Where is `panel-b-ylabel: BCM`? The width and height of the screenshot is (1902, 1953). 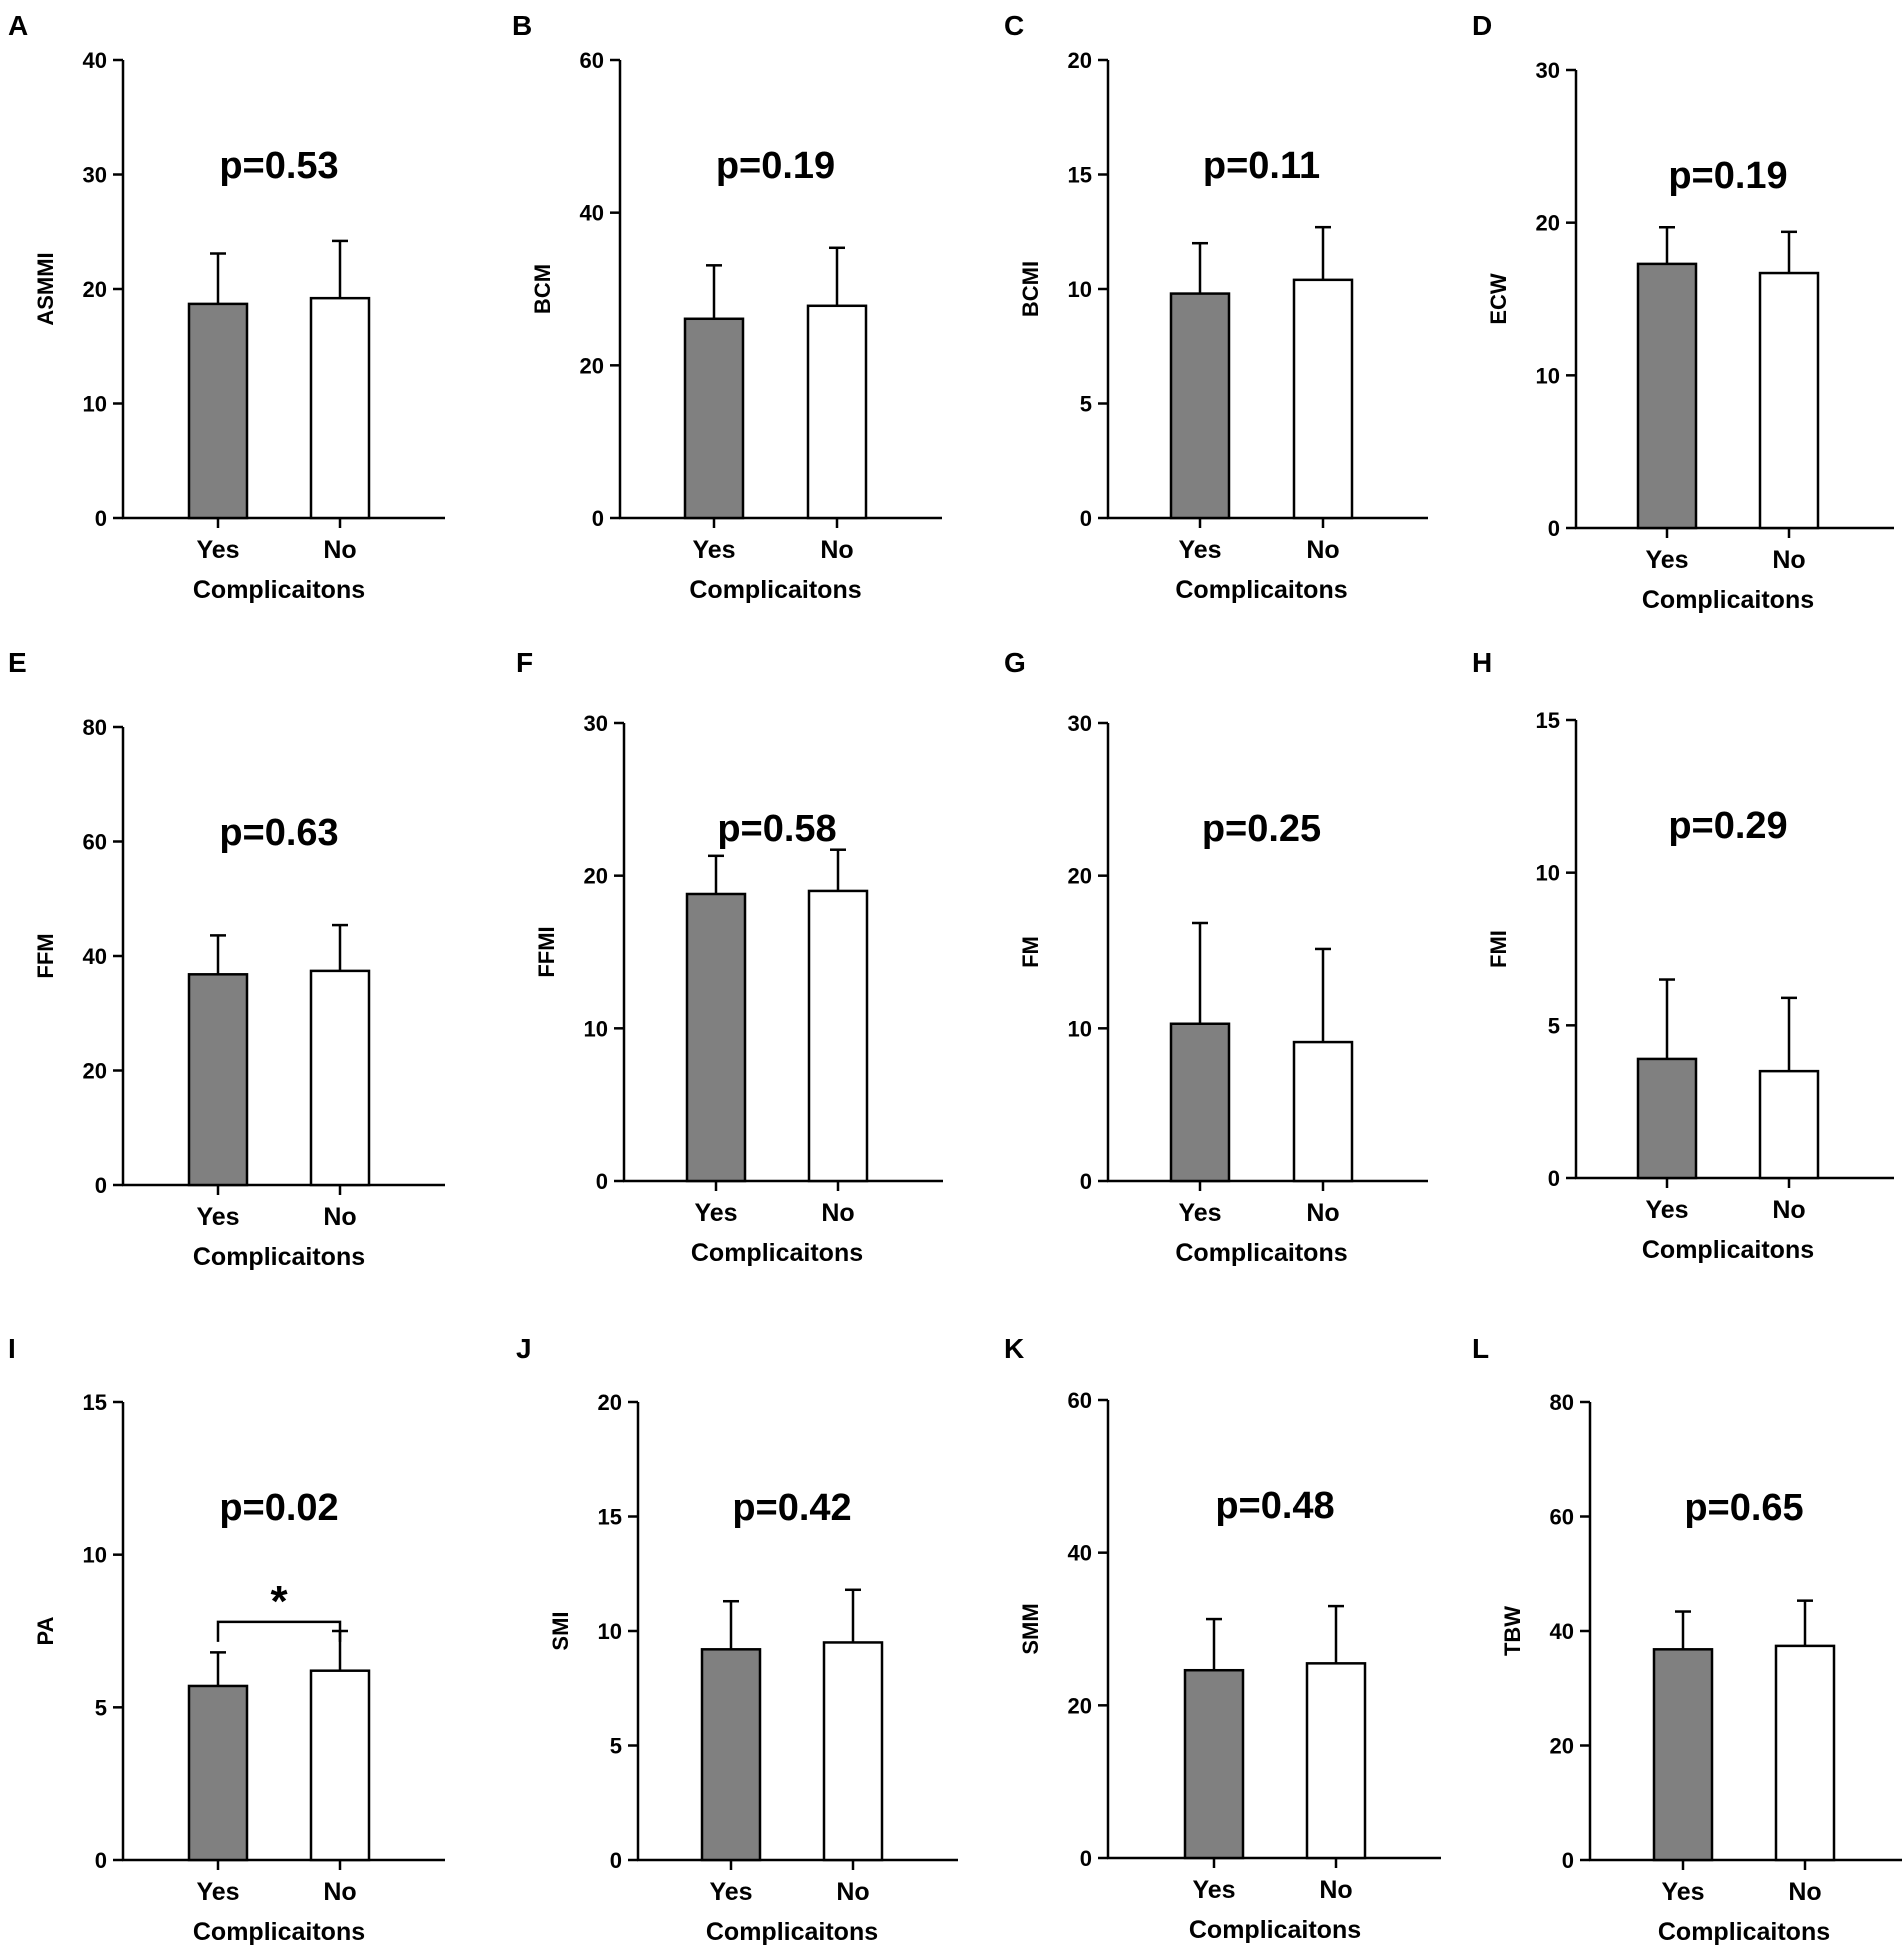
panel-b-ylabel: BCM is located at coordinates (542, 289).